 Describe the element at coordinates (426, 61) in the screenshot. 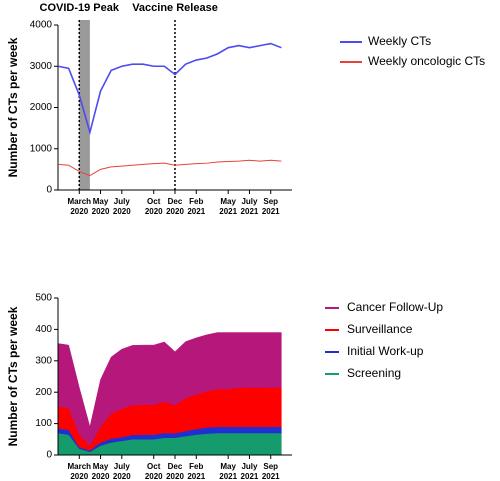

I see `legend-label: Weekly oncologic CTs` at that location.